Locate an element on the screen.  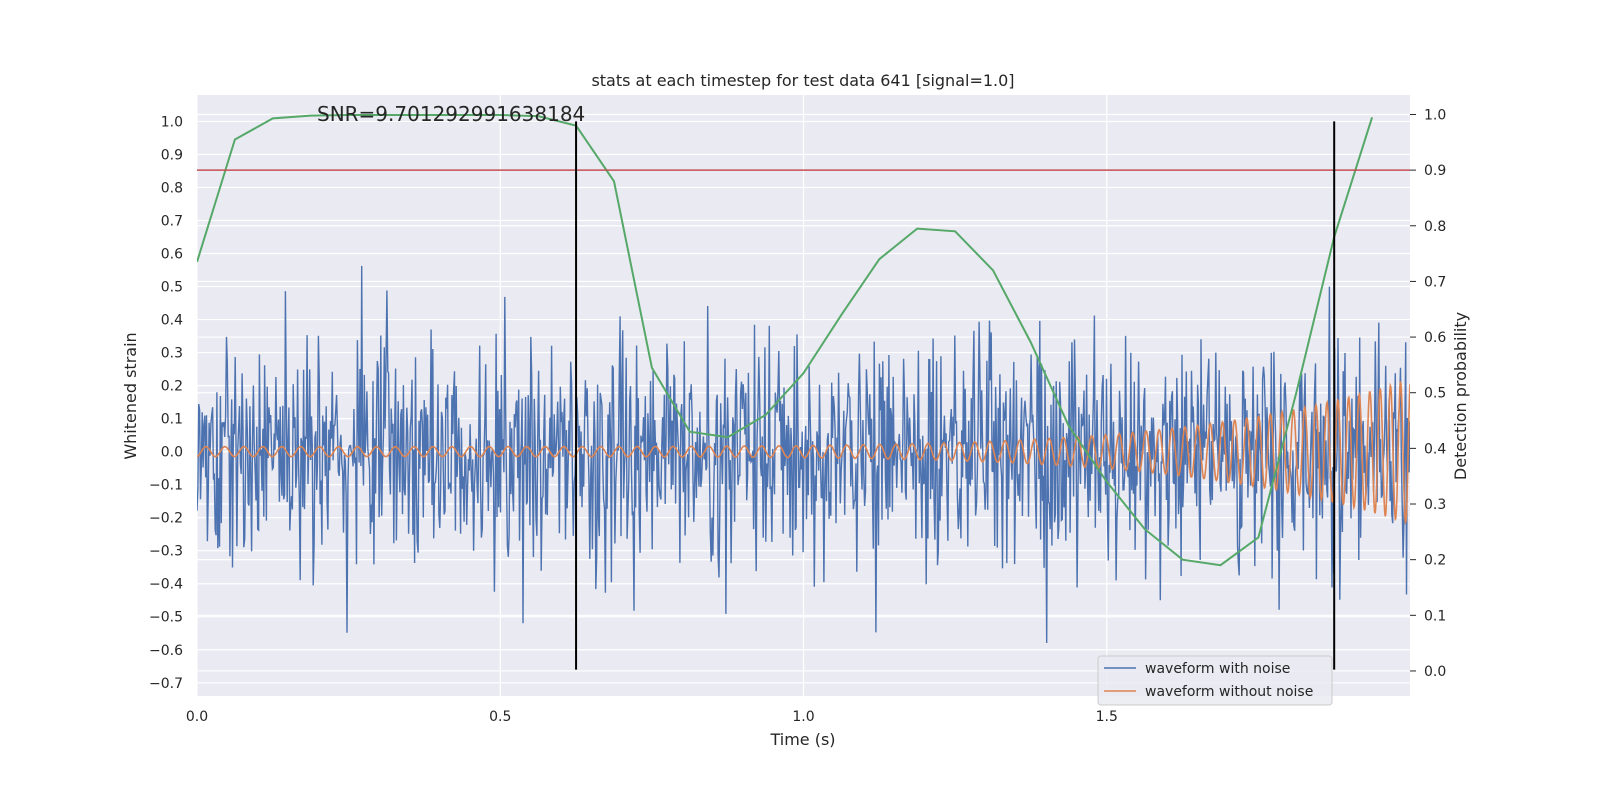
x-tick-labels: 0.0 0.5 1.0 1.5 is located at coordinates (652, 717).